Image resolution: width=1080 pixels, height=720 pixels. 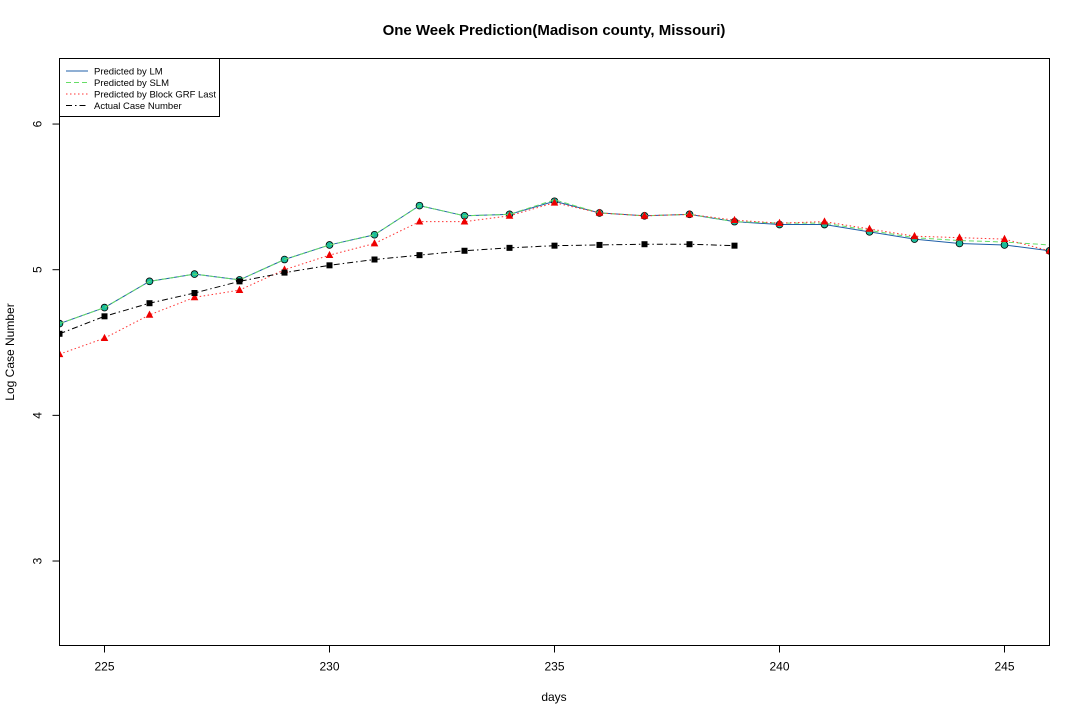 I want to click on series-line, so click(x=397, y=289).